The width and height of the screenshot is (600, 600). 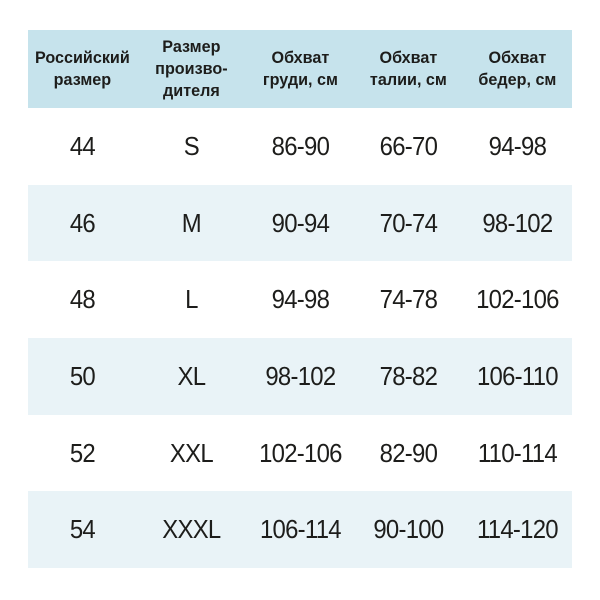 I want to click on cell-waist: 74-78, so click(x=409, y=299).